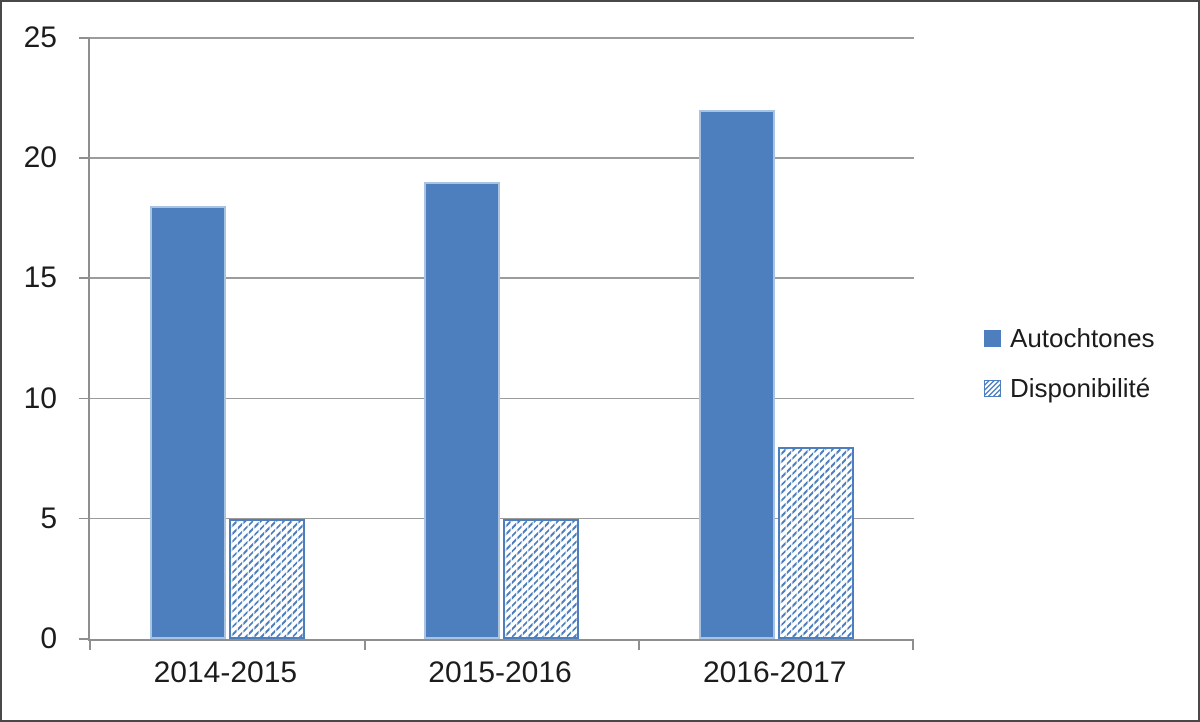 The height and width of the screenshot is (722, 1200). Describe the element at coordinates (40, 278) in the screenshot. I see `y-axis-tick-label: 15` at that location.